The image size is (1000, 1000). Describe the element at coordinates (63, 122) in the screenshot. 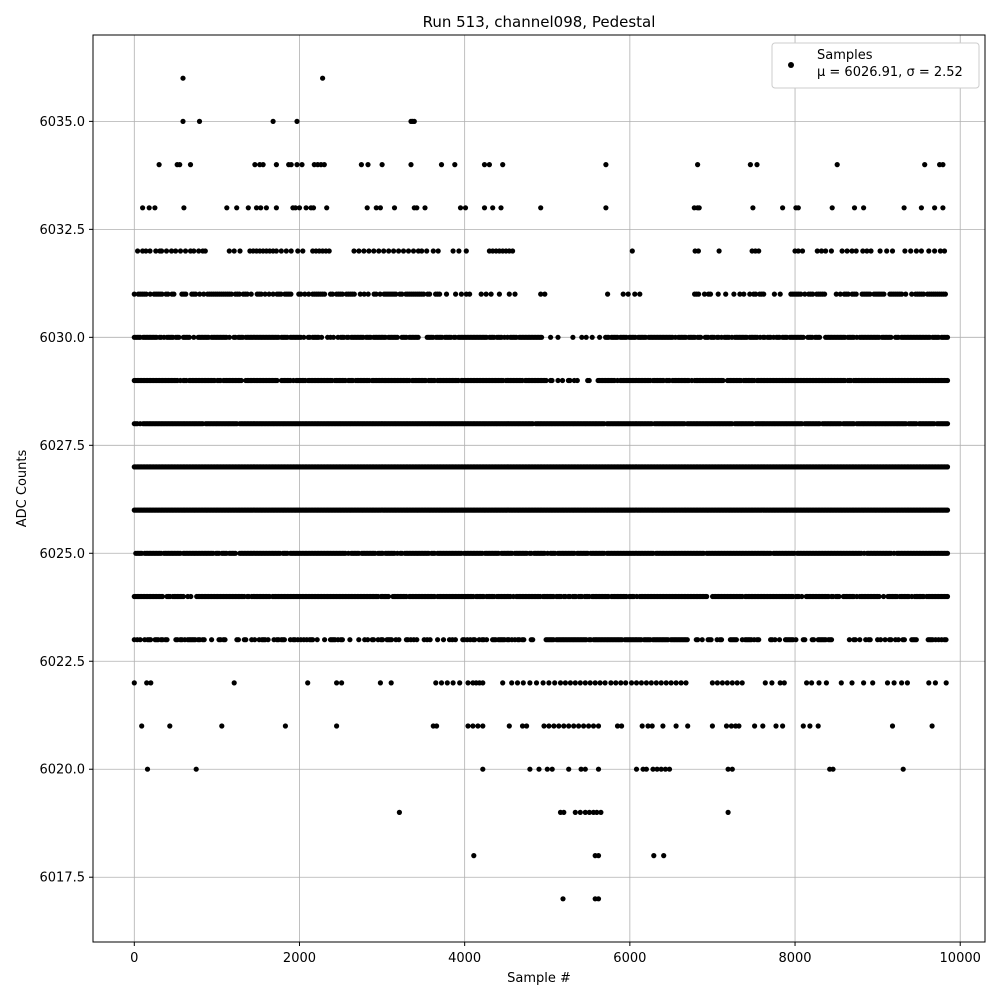

I see `y-tick-label: 6035.0` at that location.